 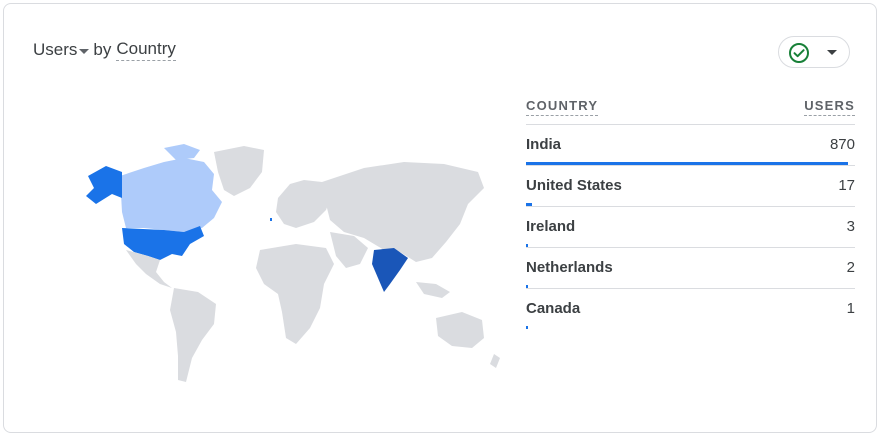 I want to click on country-name: Netherlands, so click(x=569, y=267).